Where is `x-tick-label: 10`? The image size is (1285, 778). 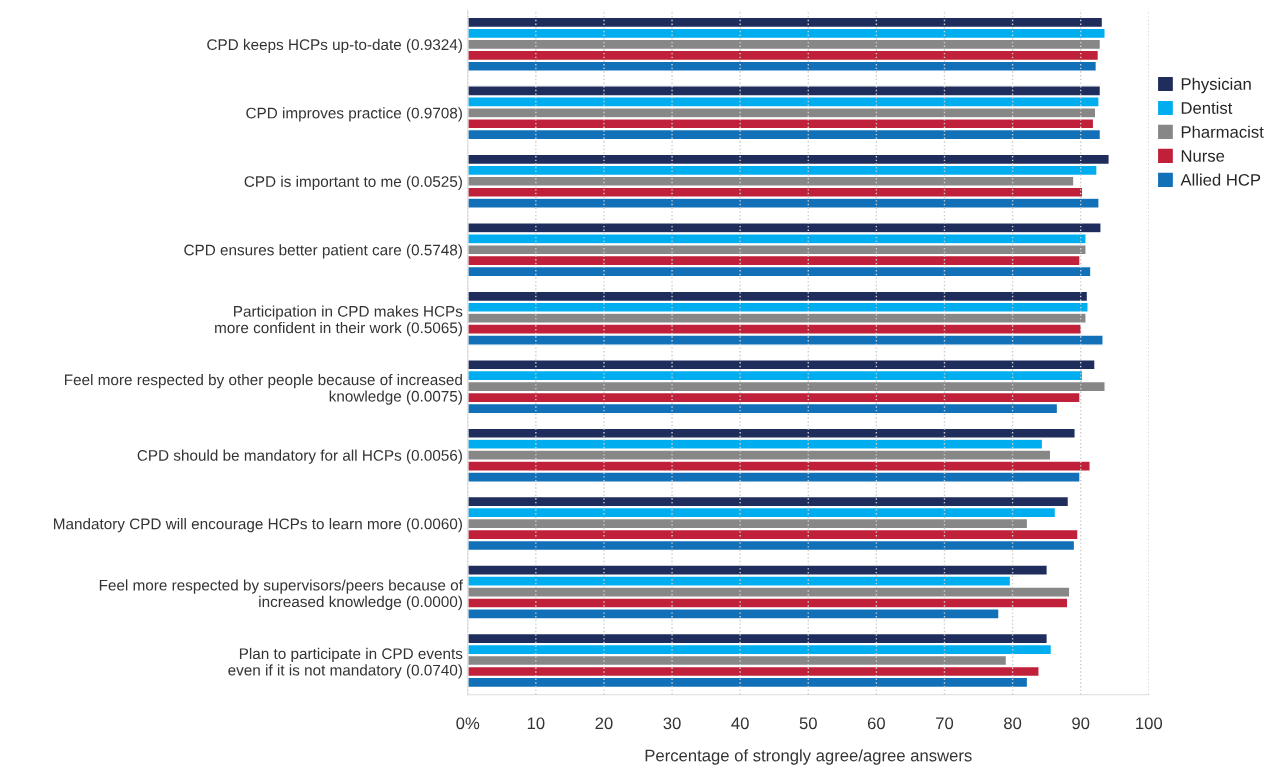
x-tick-label: 10 is located at coordinates (536, 723).